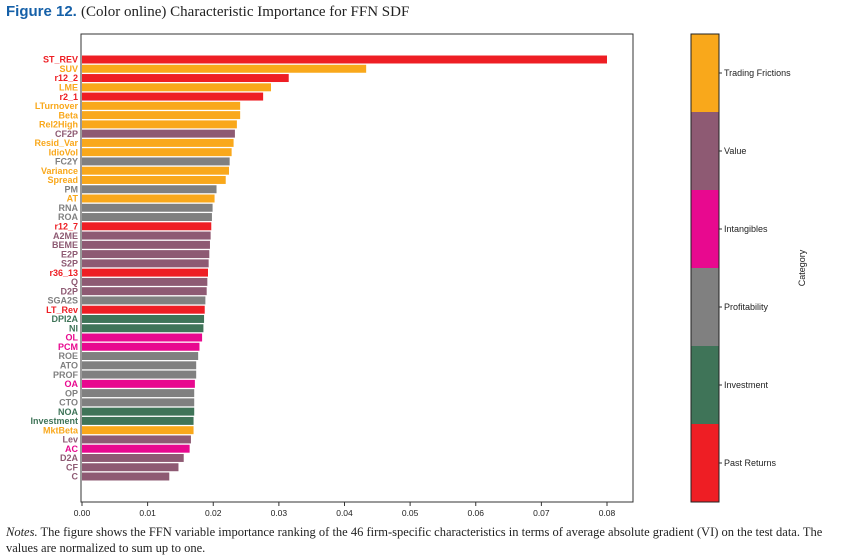 Image resolution: width=847 pixels, height=560 pixels. I want to click on notes-lead: Notes., so click(22, 532).